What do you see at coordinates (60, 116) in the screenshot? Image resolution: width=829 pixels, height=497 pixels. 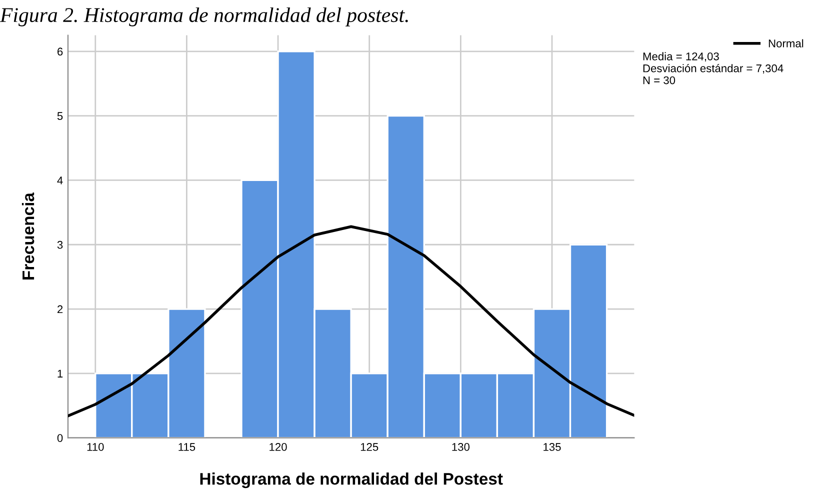 I see `y-tick-label: 5` at bounding box center [60, 116].